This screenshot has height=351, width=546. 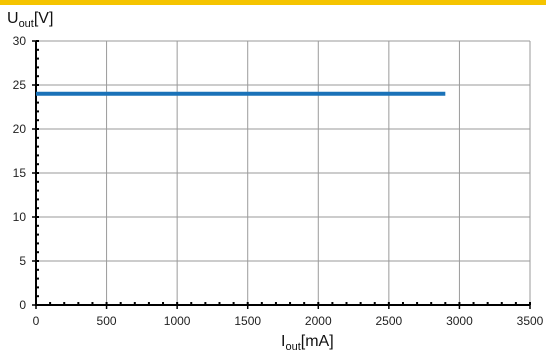 What do you see at coordinates (44, 18) in the screenshot?
I see `y-axis-title-unit: [V]` at bounding box center [44, 18].